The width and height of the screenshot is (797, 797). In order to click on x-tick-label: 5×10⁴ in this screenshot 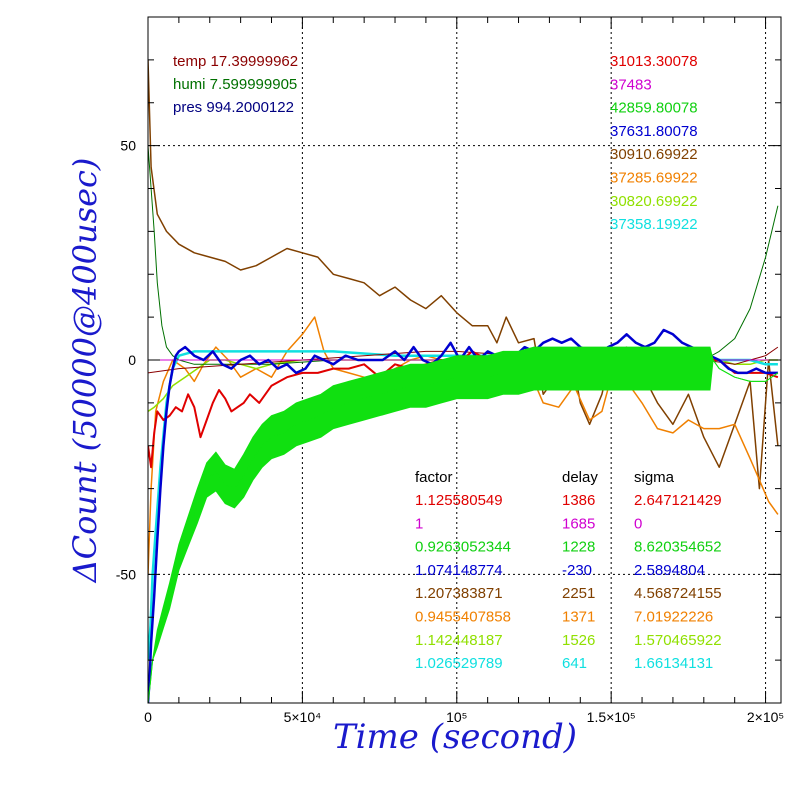, I will do `click(303, 717)`.